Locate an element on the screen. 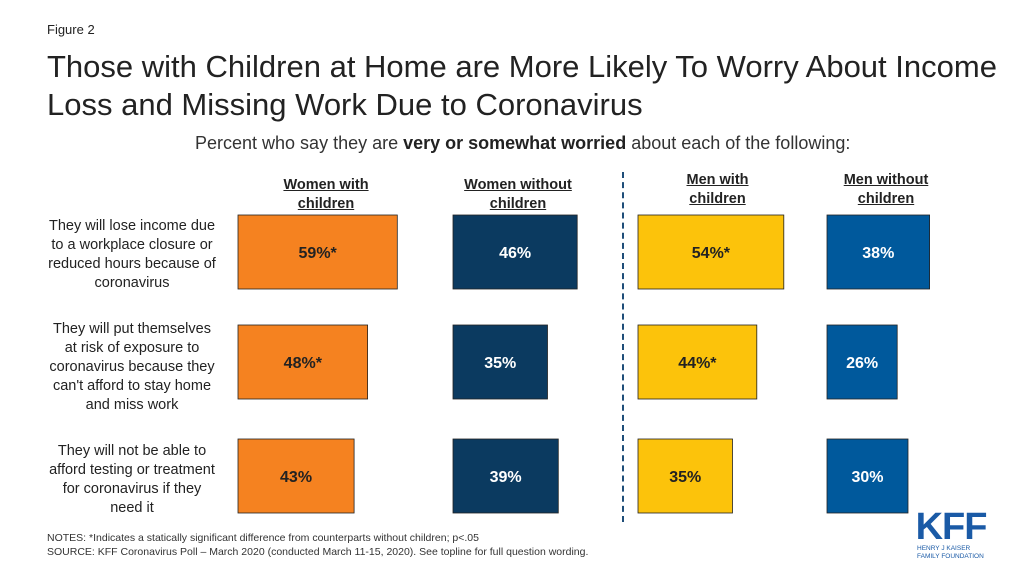 The image size is (1024, 576). subtitle-emphasis: very or somewhat worried is located at coordinates (515, 143).